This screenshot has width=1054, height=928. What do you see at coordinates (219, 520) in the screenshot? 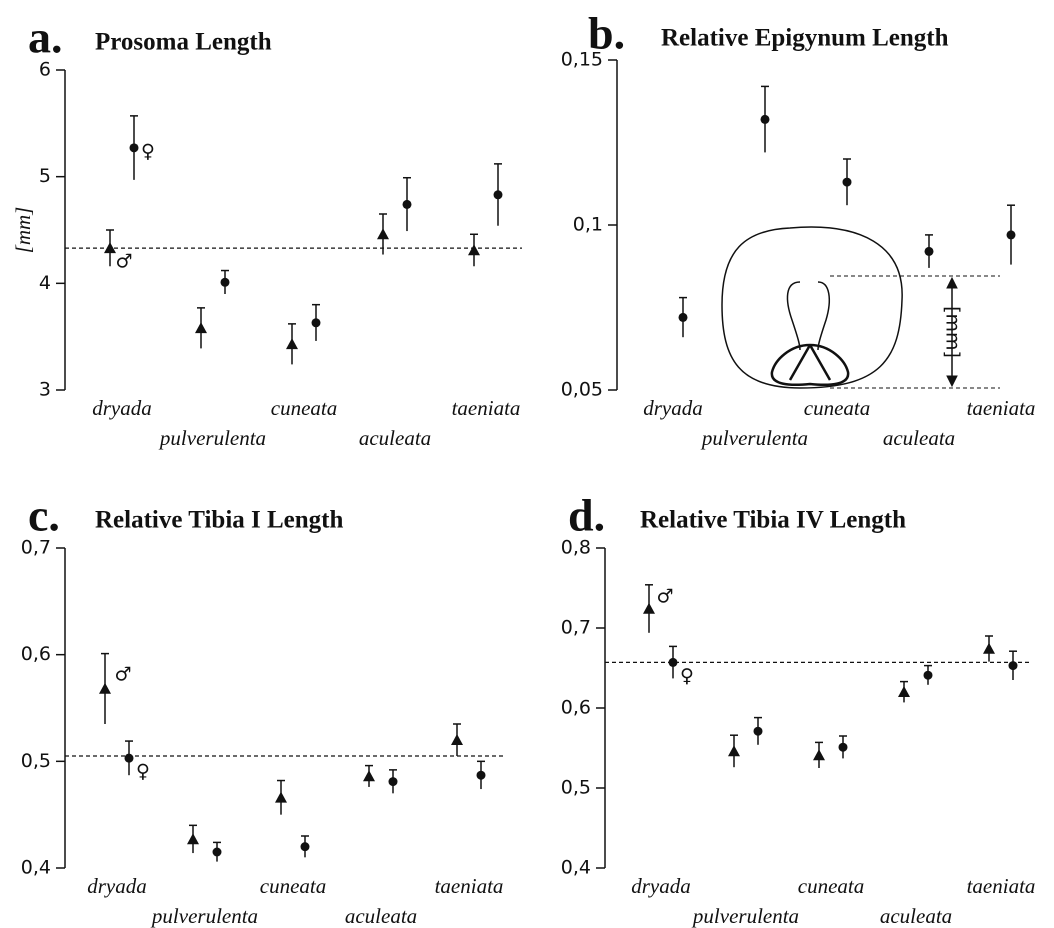
I see `chart-title: Relative Tibia I Length` at bounding box center [219, 520].